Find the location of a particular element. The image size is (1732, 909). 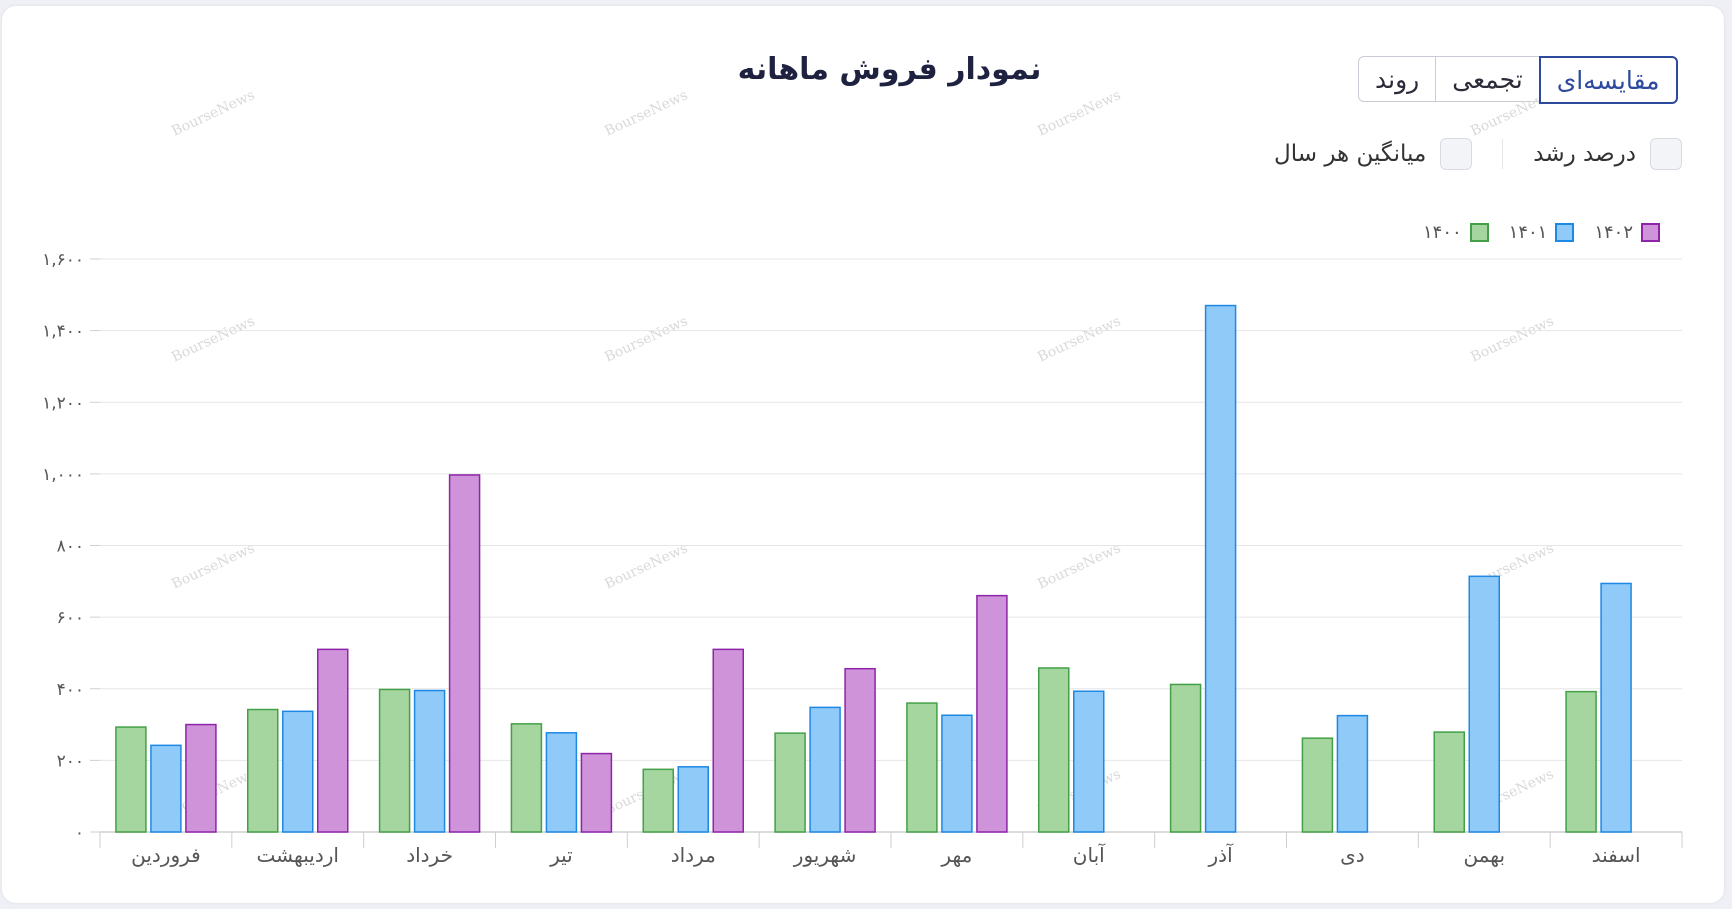

y-tick-label: ۶۰۰ is located at coordinates (70, 618).